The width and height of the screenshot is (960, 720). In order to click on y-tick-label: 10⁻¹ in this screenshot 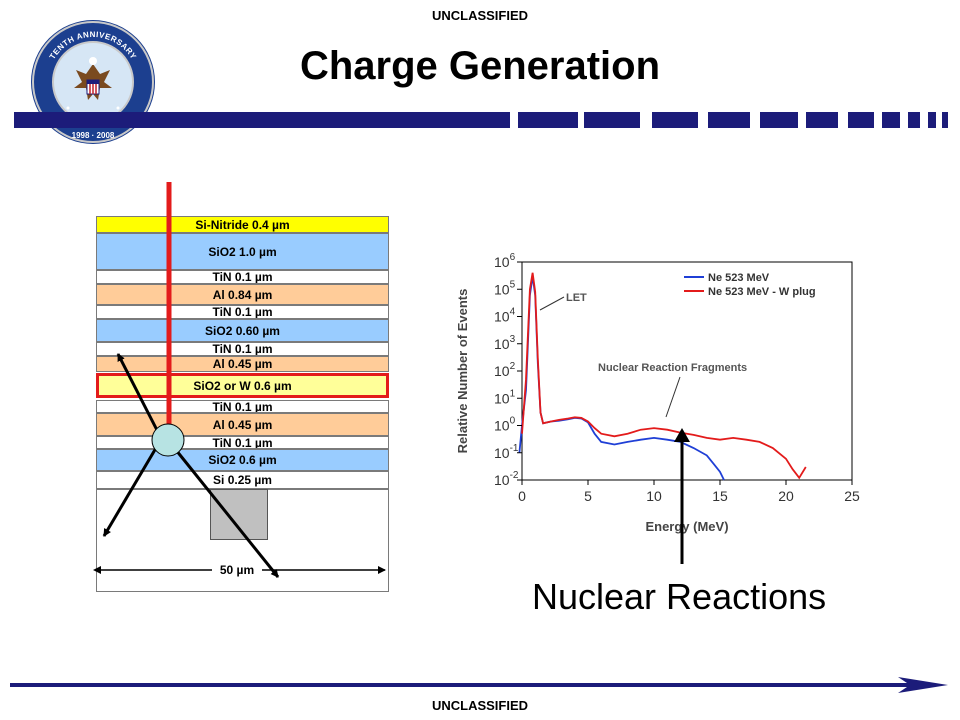, I will do `click(506, 452)`.